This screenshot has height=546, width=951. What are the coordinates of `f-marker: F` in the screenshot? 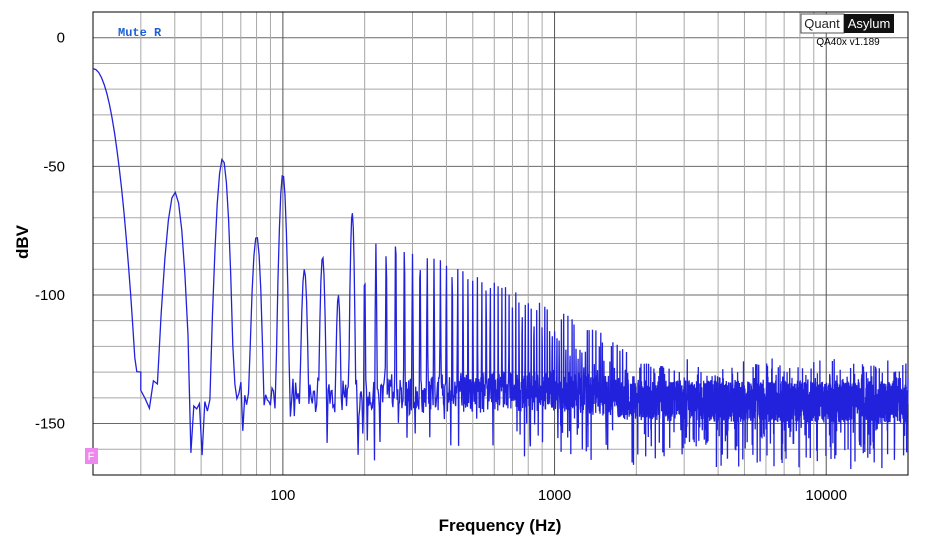 It's located at (91, 456).